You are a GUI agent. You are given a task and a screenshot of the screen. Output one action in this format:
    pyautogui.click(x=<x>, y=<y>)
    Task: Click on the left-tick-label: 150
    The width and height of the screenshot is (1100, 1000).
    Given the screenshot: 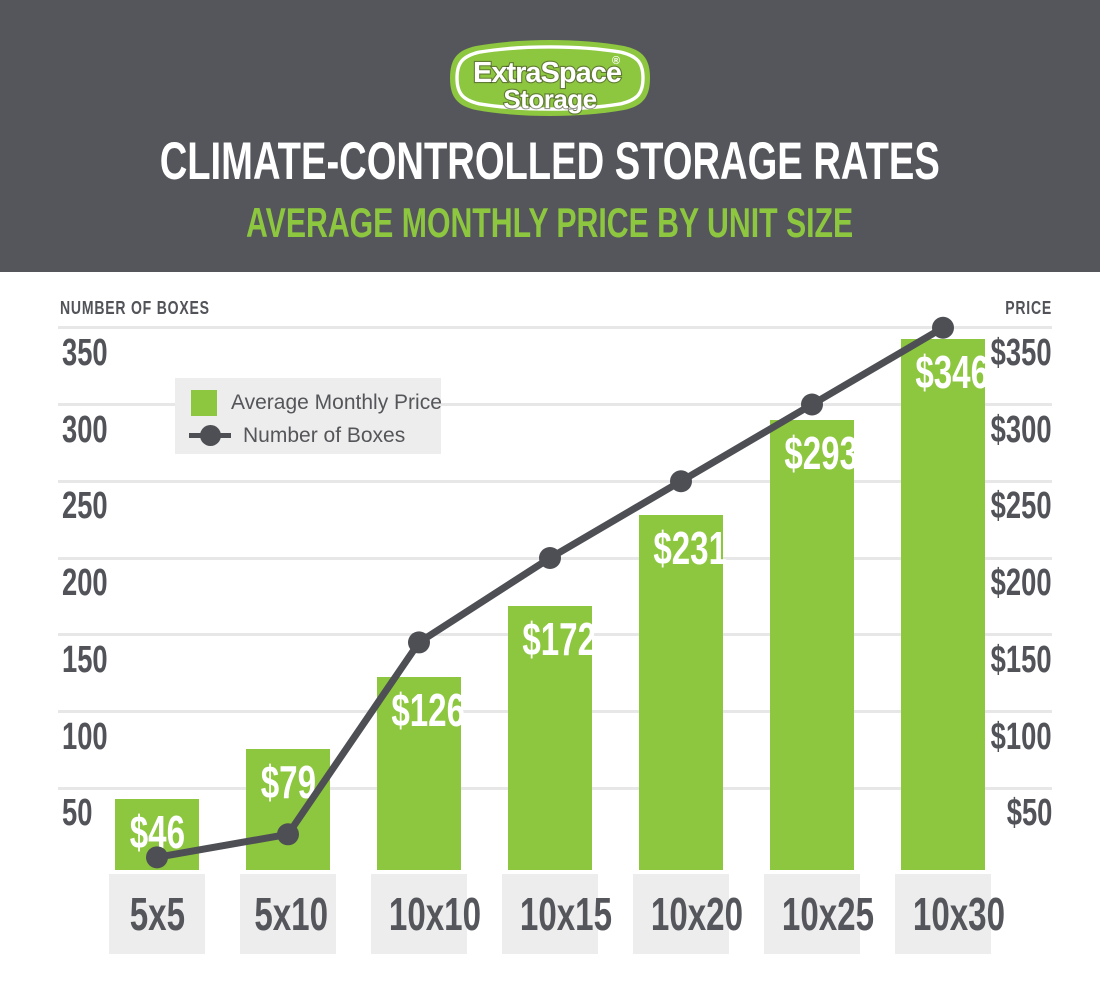 What is the action you would take?
    pyautogui.click(x=85, y=659)
    